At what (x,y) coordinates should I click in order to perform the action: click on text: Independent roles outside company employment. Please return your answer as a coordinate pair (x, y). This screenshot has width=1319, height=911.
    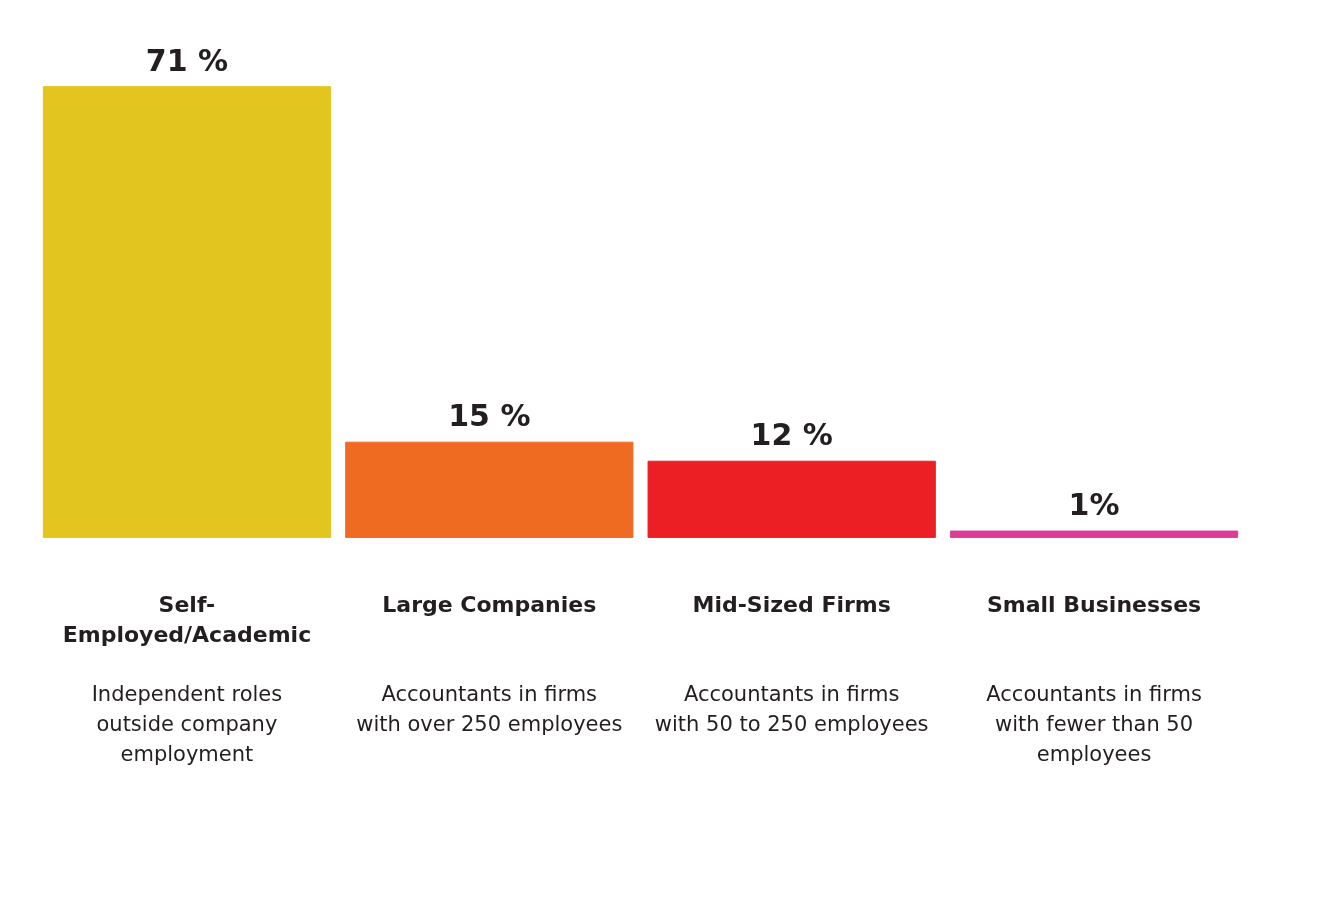
    Looking at the image, I should click on (187, 723).